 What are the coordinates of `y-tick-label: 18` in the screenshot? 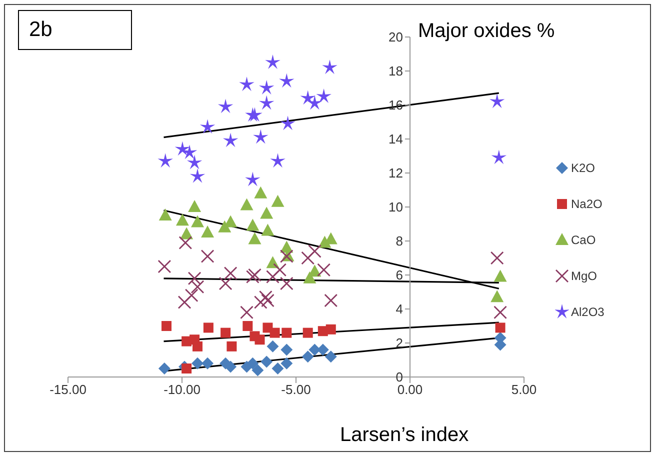 It's located at (395, 71).